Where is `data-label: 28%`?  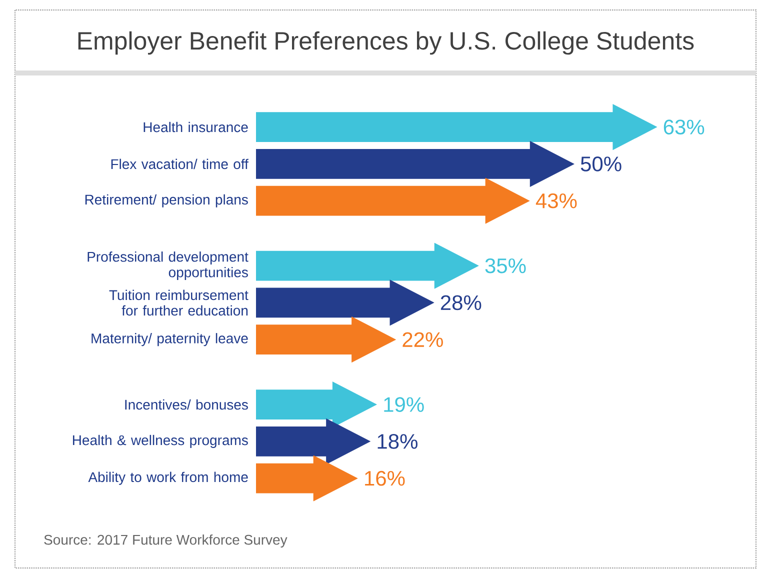 data-label: 28% is located at coordinates (461, 302).